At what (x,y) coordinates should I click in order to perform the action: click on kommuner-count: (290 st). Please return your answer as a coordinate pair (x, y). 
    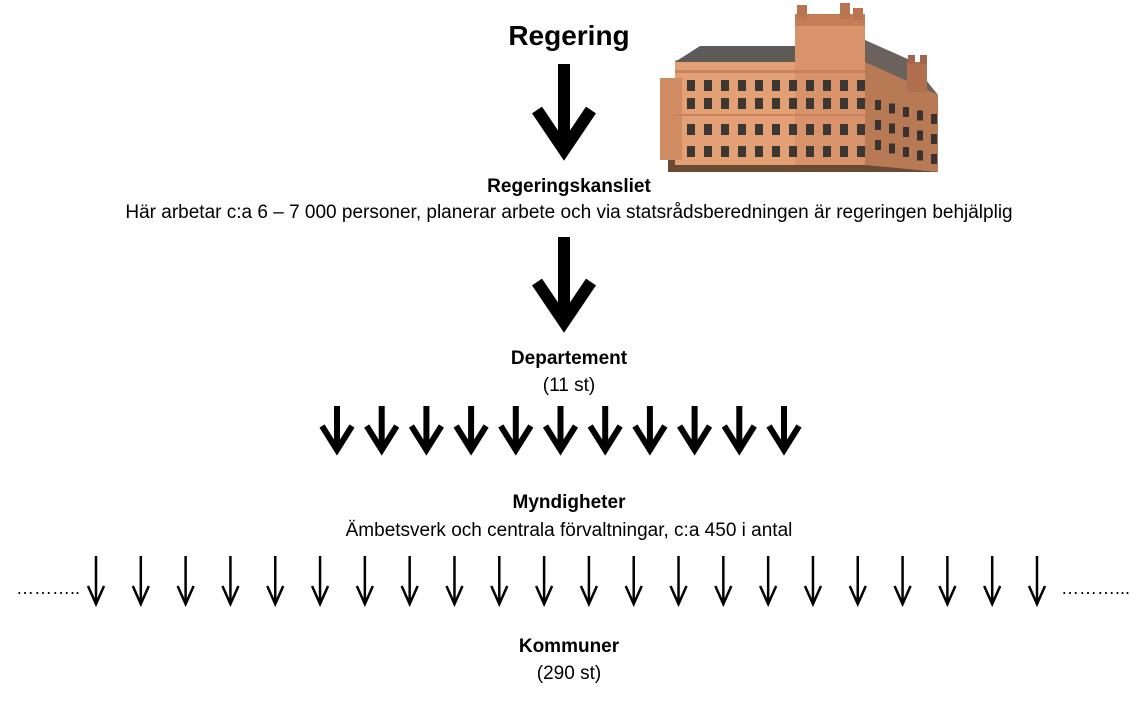
    Looking at the image, I should click on (569, 673).